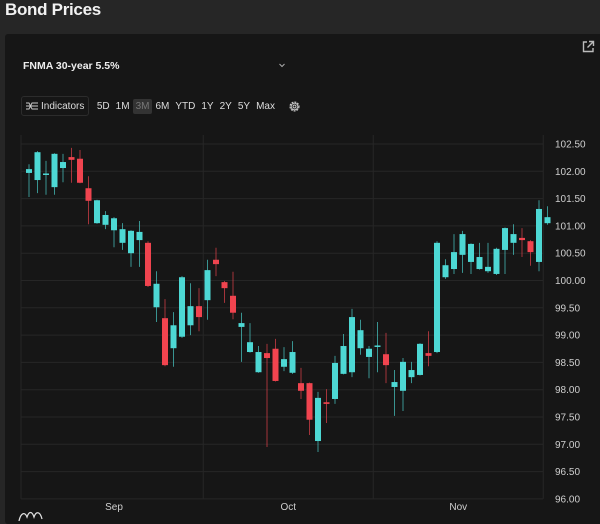 The image size is (600, 524). I want to click on symbol-select: FNMA 30-year 5.5%, so click(71, 66).